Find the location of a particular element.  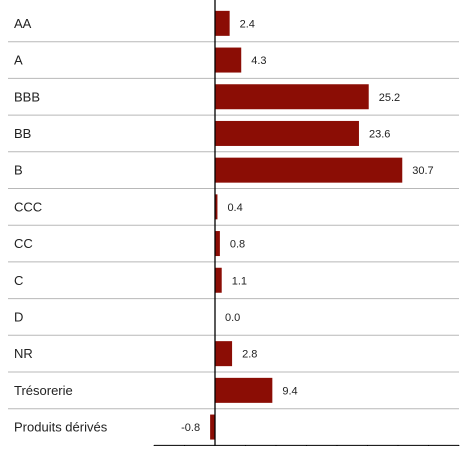

value-label: -0.8 is located at coordinates (190, 428).